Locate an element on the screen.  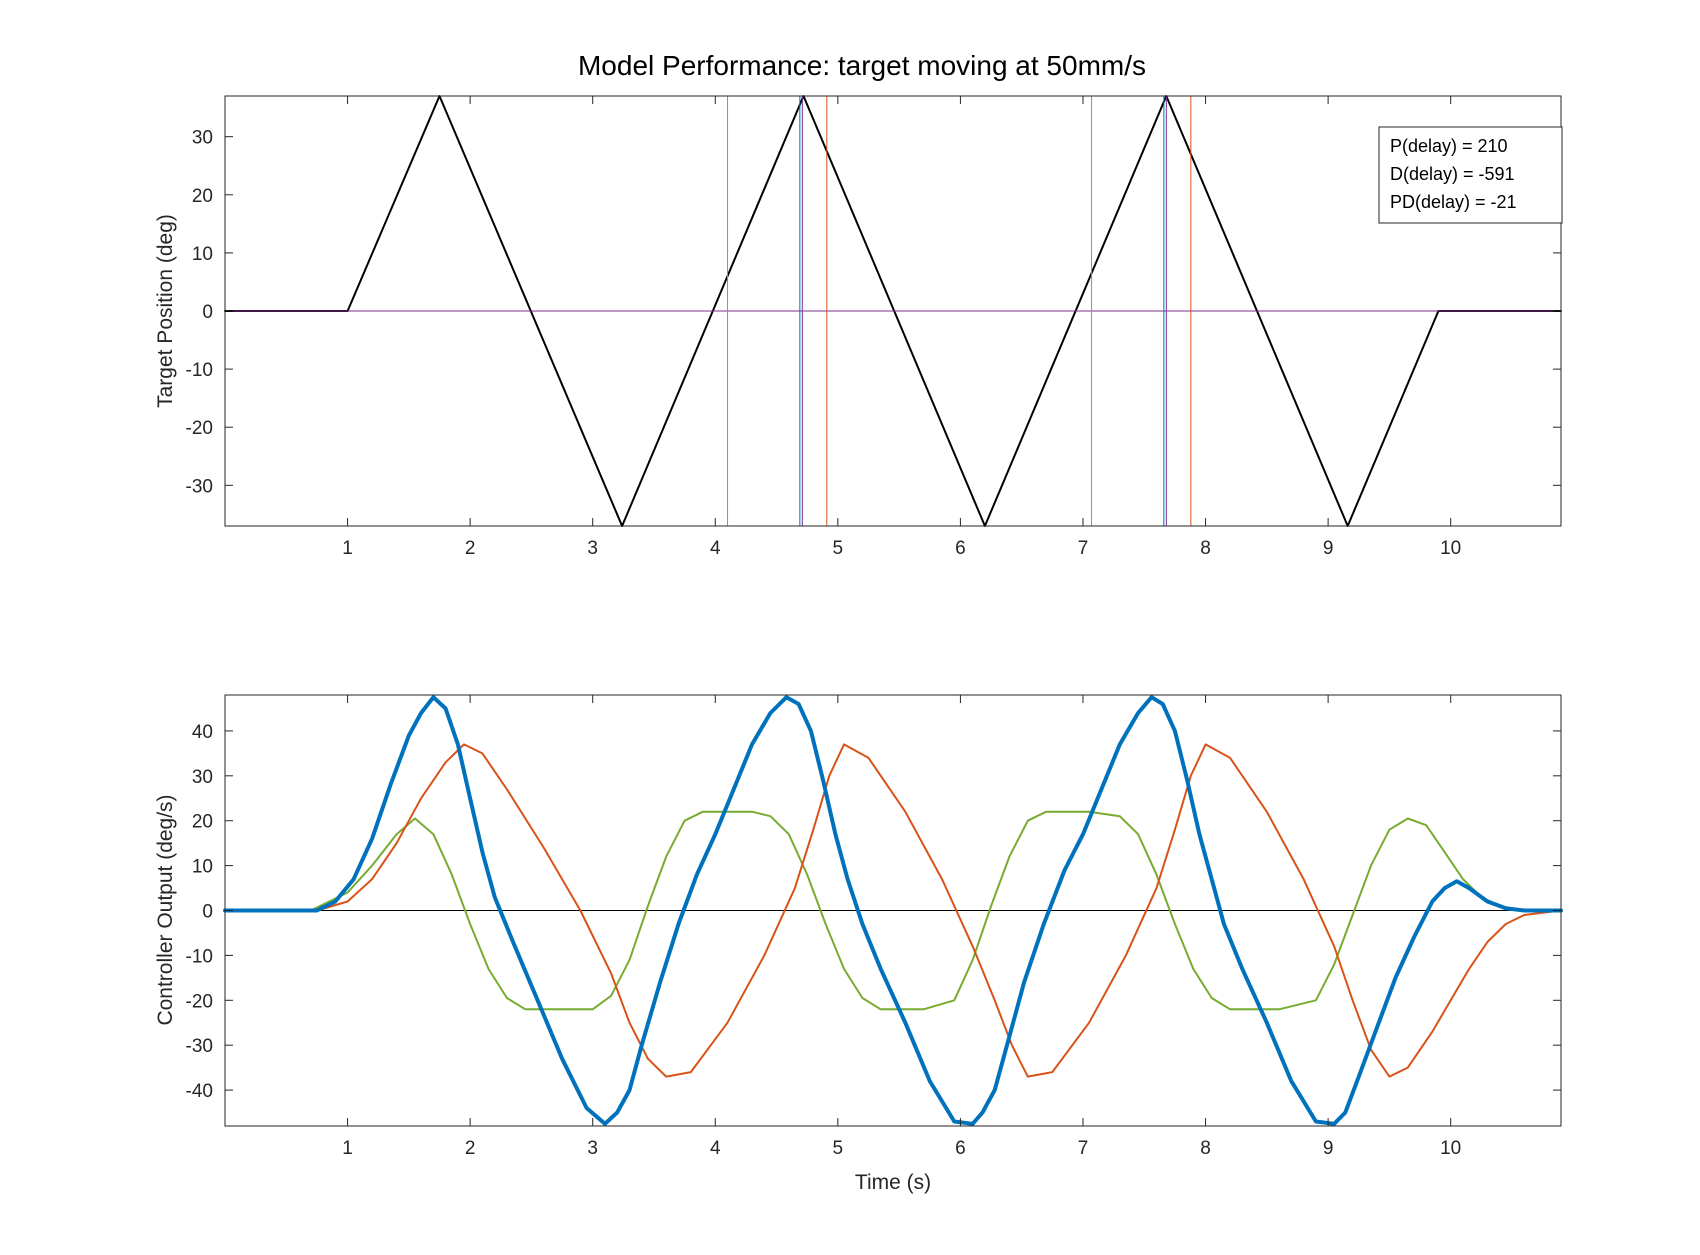
y-axis-label-top: Target Position (deg) is located at coordinates (165, 311).